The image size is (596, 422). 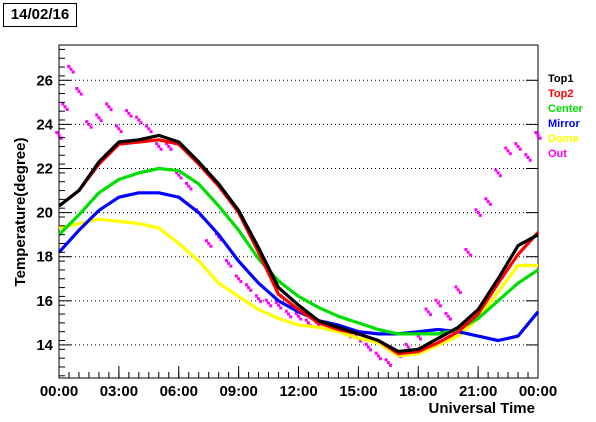 What do you see at coordinates (119, 391) in the screenshot?
I see `x-tick-label: 03:00` at bounding box center [119, 391].